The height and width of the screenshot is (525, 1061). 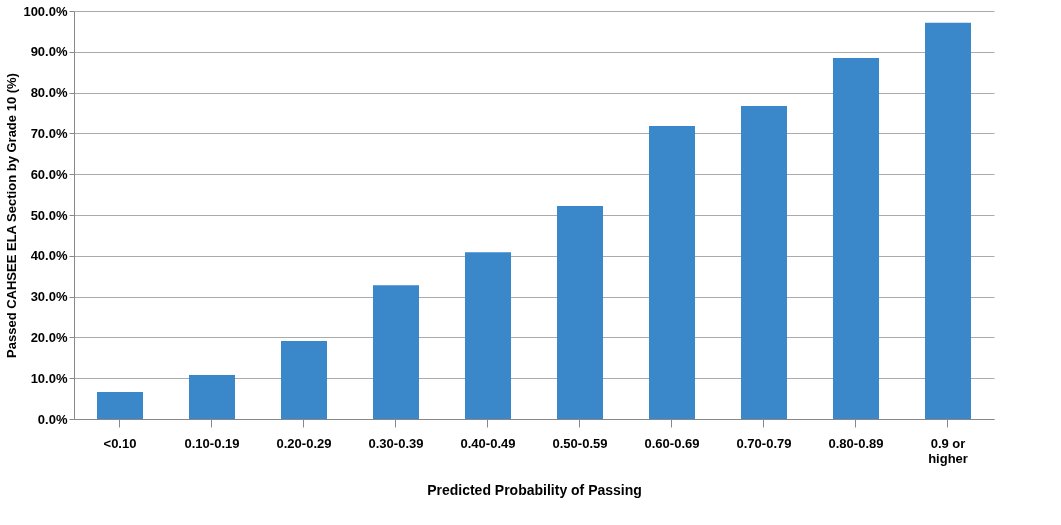 I want to click on x-tick-label: <0.10, so click(x=120, y=443).